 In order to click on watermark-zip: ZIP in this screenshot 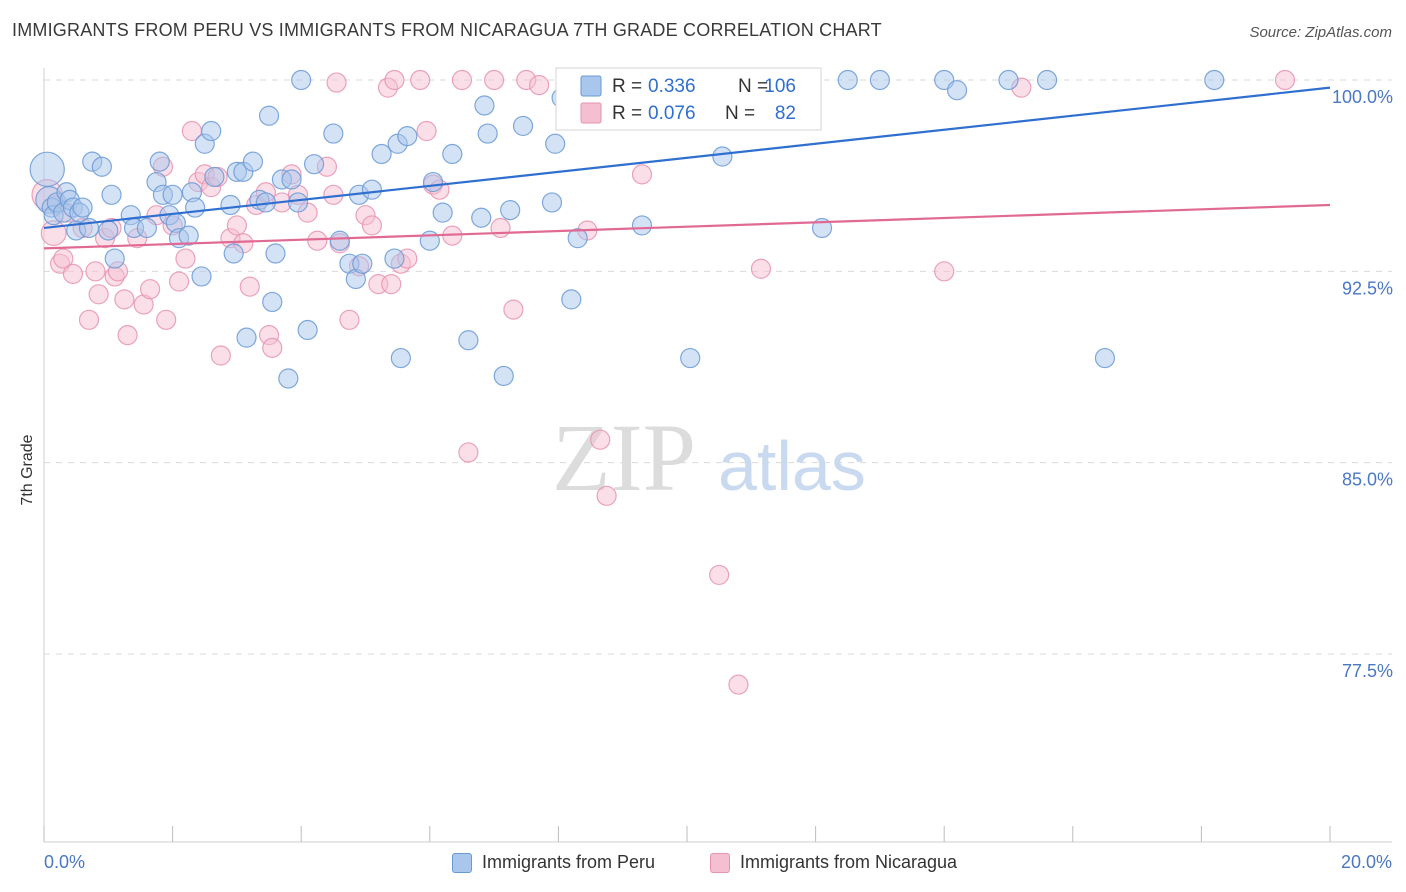, I will do `click(624, 457)`.